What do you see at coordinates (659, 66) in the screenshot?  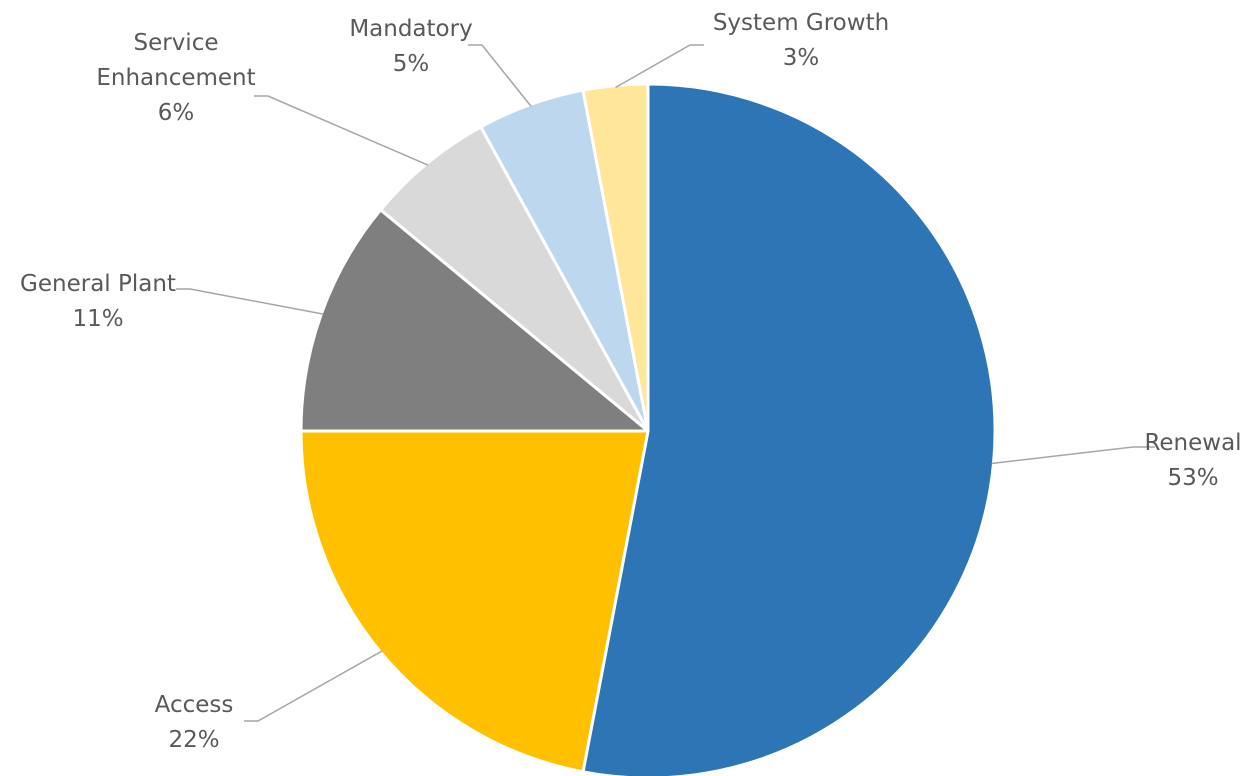 I see `leader-line-system-growth` at bounding box center [659, 66].